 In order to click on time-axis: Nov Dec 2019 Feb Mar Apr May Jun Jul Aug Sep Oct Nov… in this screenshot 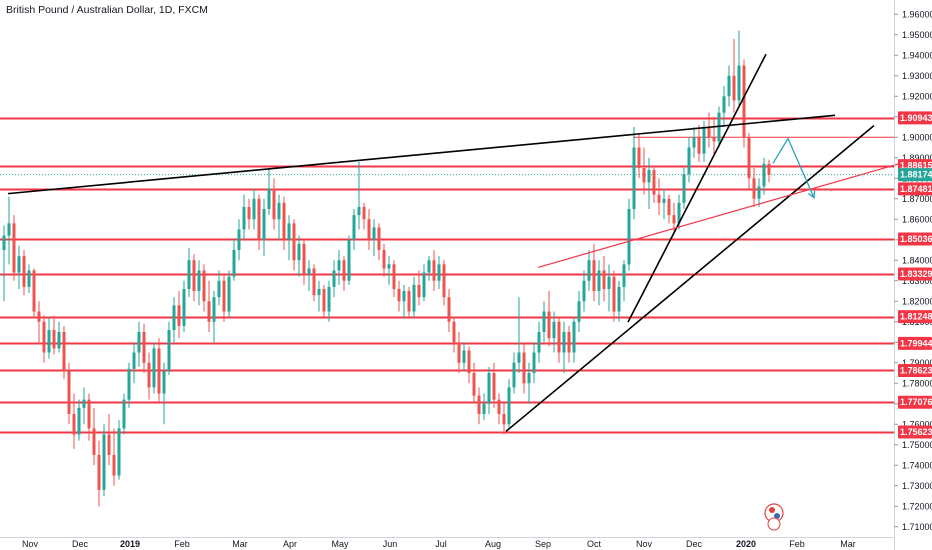, I will do `click(439, 544)`.